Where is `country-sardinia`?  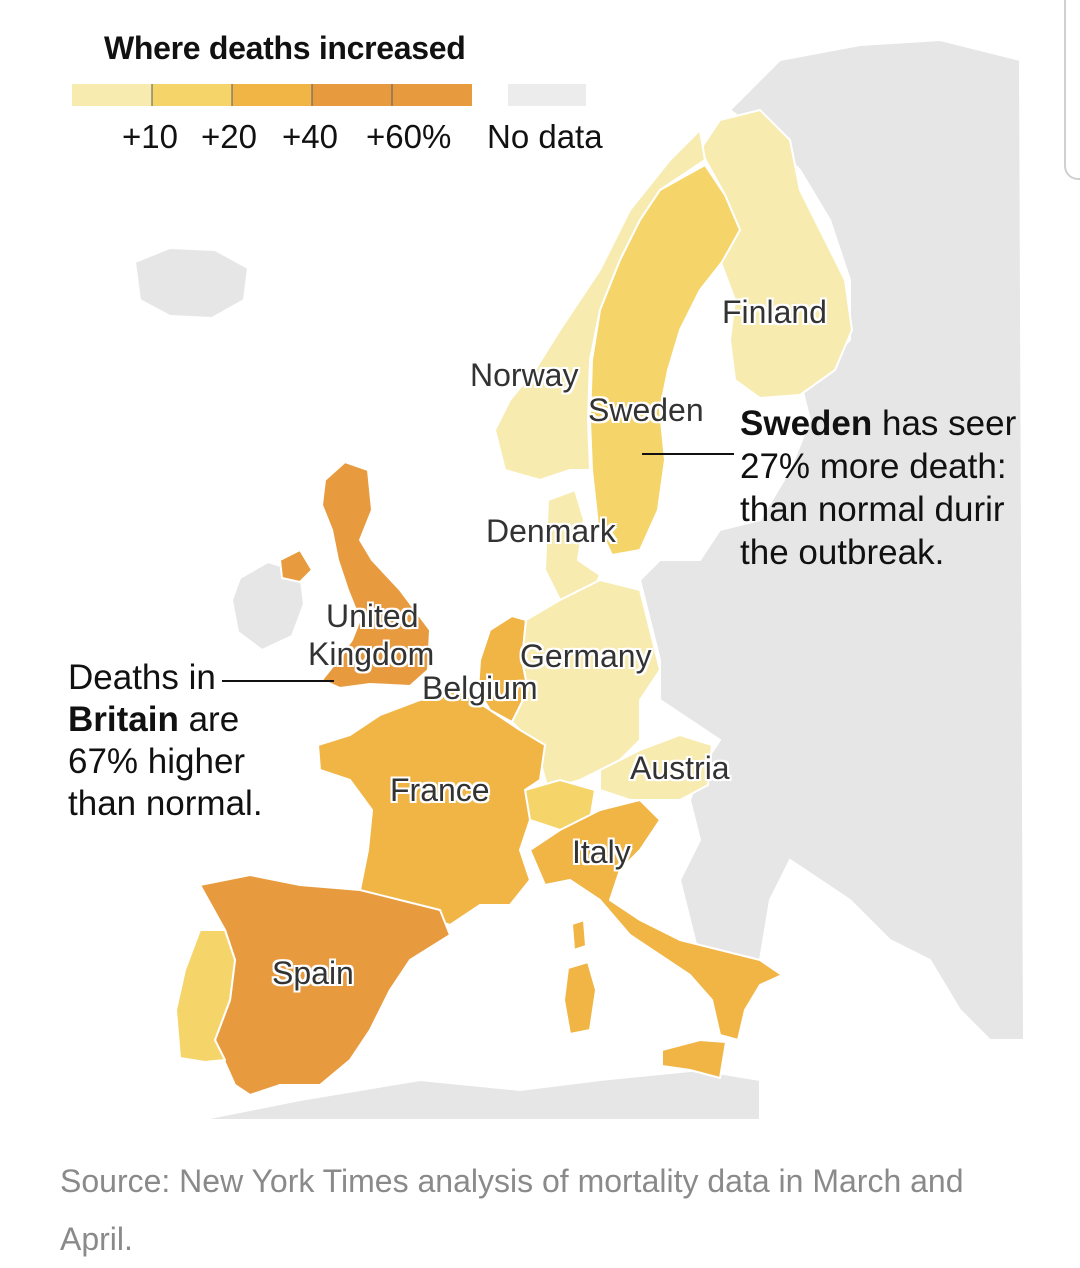 country-sardinia is located at coordinates (580, 998).